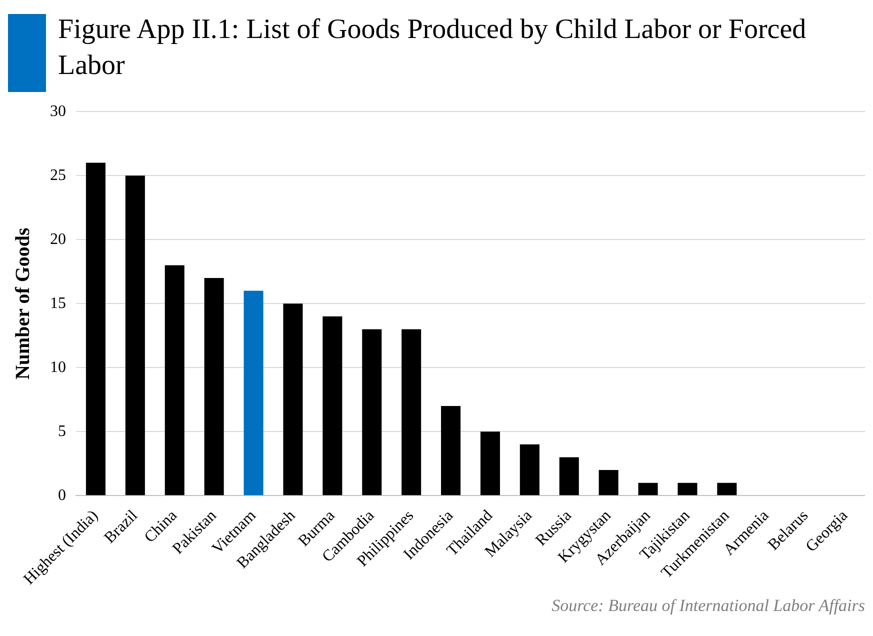 The width and height of the screenshot is (873, 636). Describe the element at coordinates (58, 111) in the screenshot. I see `y-tick-label: 30` at that location.